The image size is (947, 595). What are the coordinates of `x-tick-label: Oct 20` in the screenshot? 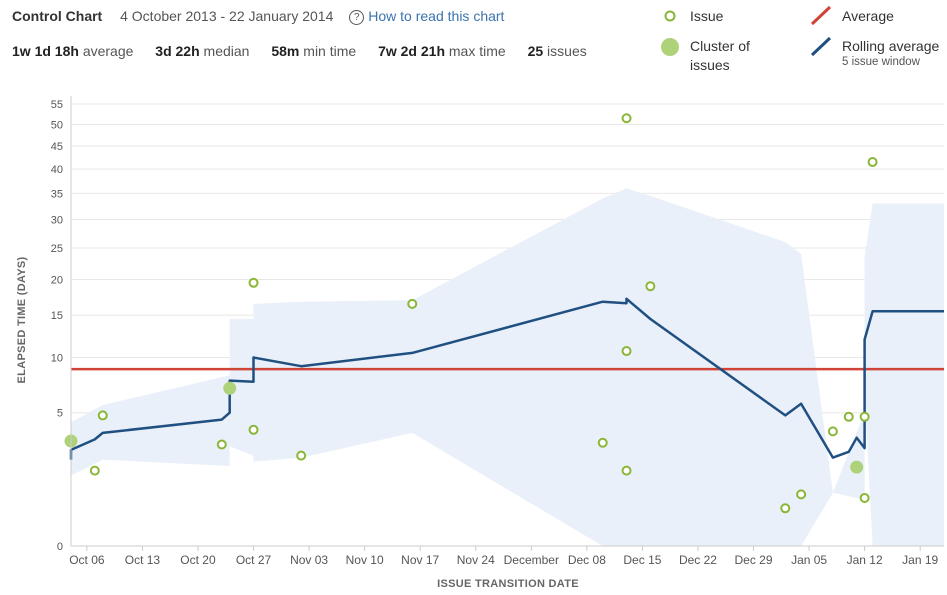 It's located at (198, 560).